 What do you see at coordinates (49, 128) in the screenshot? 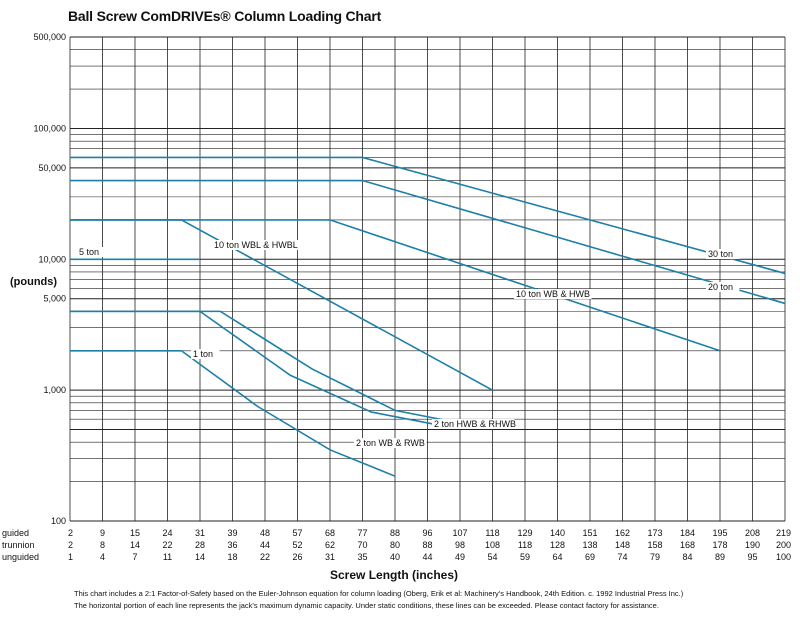
I see `y-tick-label: 100,000` at bounding box center [49, 128].